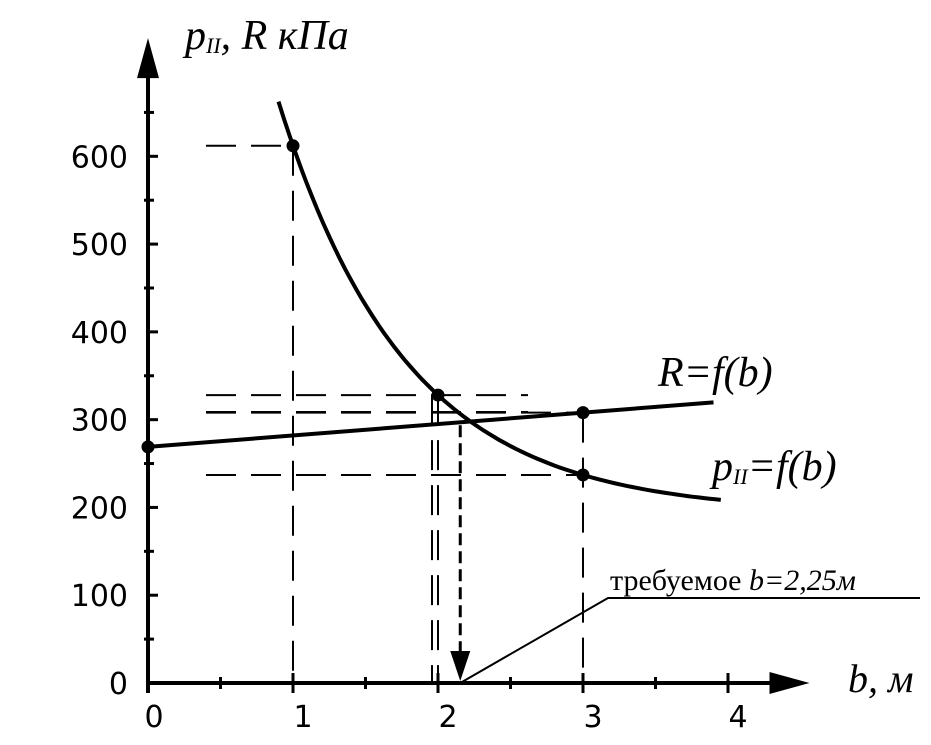 This screenshot has height=745, width=931. Describe the element at coordinates (99, 333) in the screenshot. I see `y-tick-label: 400` at that location.